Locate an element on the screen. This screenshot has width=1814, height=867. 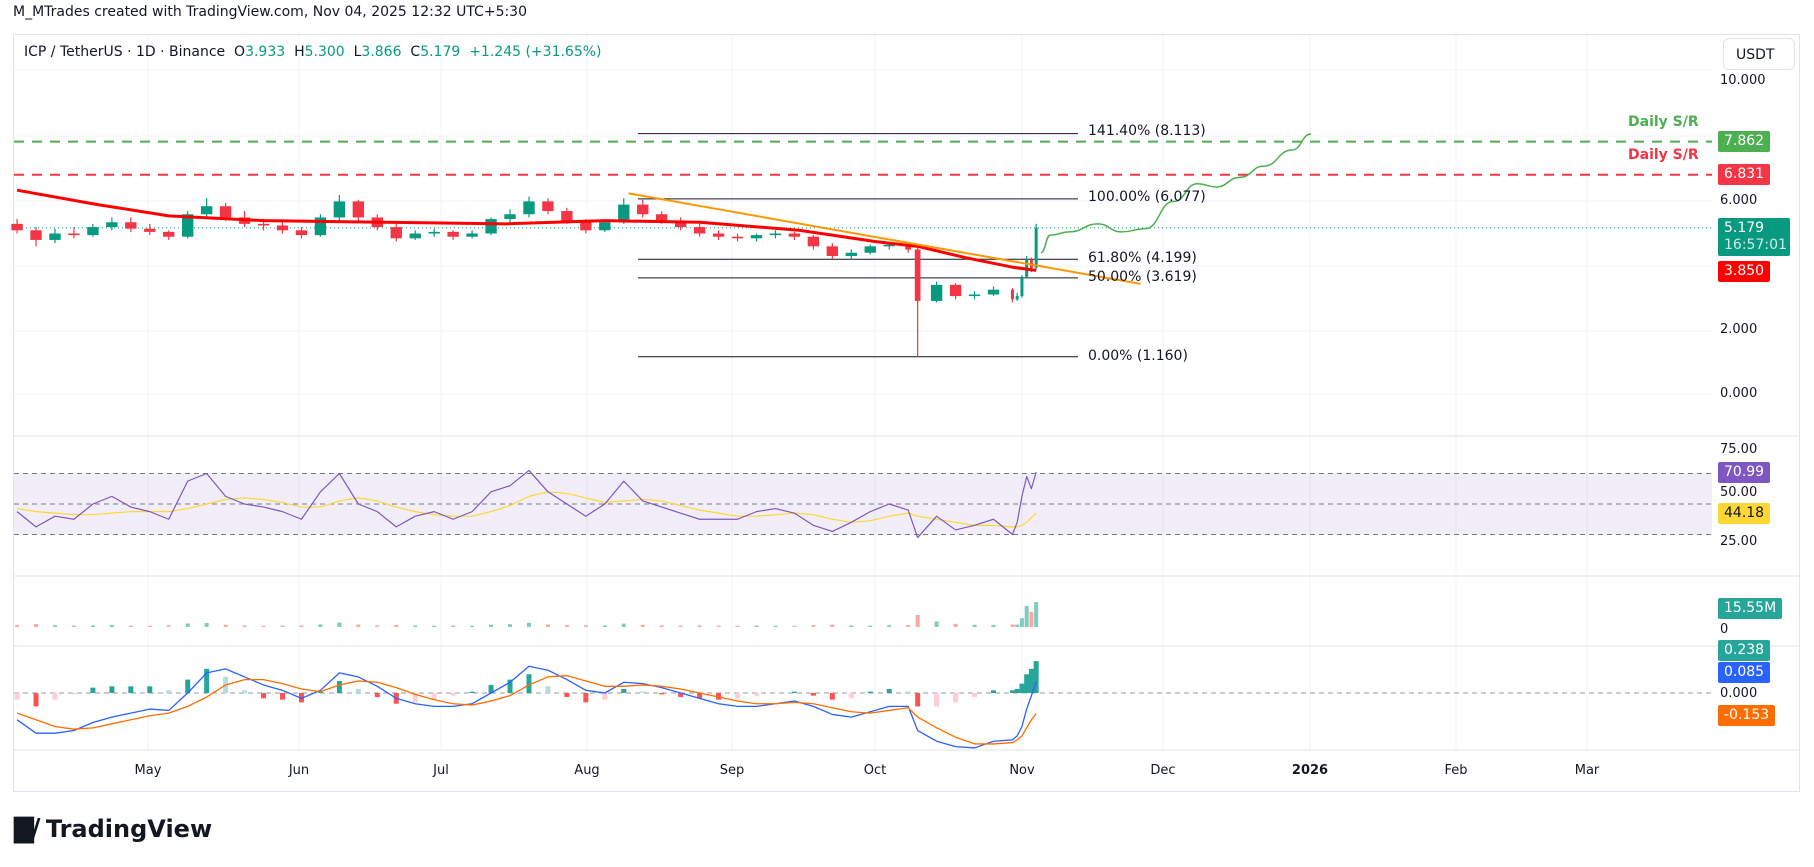
currency-button: USDT is located at coordinates (1759, 54).